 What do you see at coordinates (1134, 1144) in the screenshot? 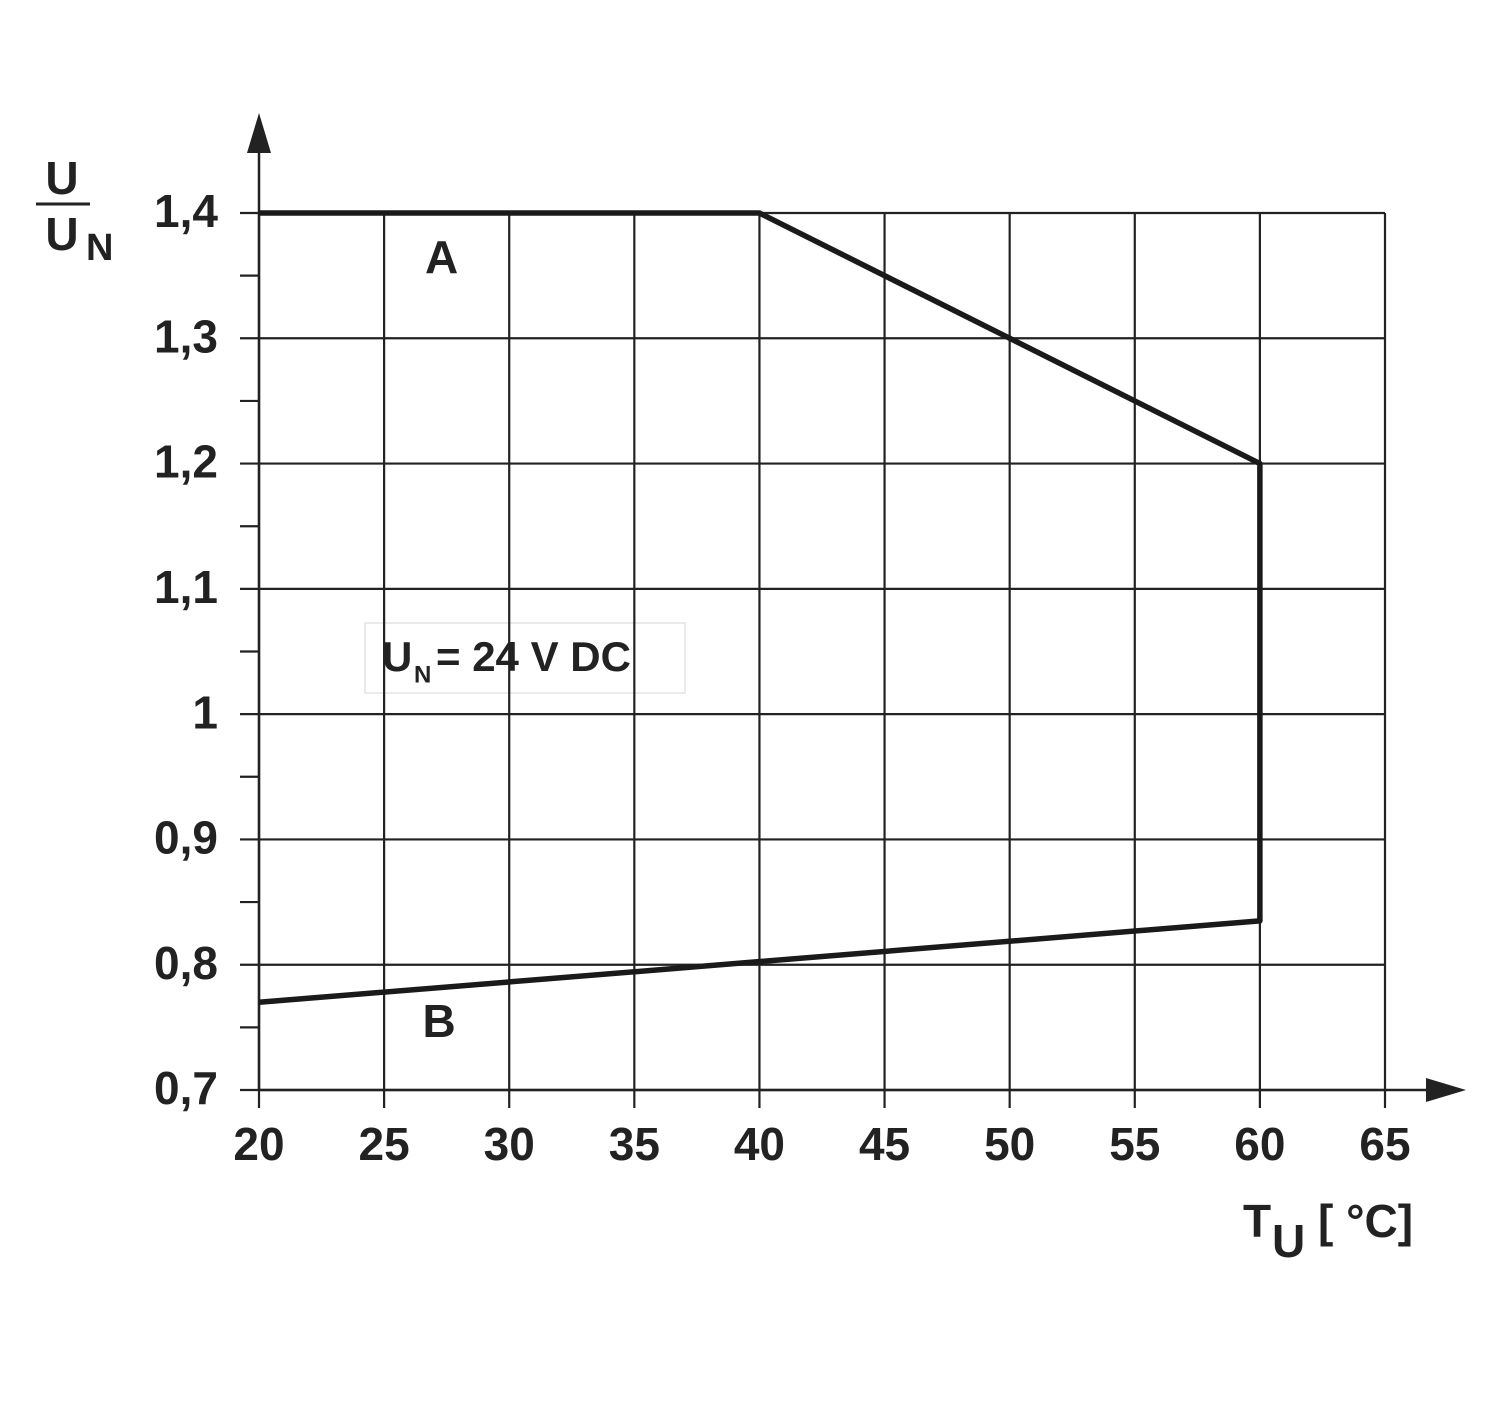
I see `x-tick-label: 55` at bounding box center [1134, 1144].